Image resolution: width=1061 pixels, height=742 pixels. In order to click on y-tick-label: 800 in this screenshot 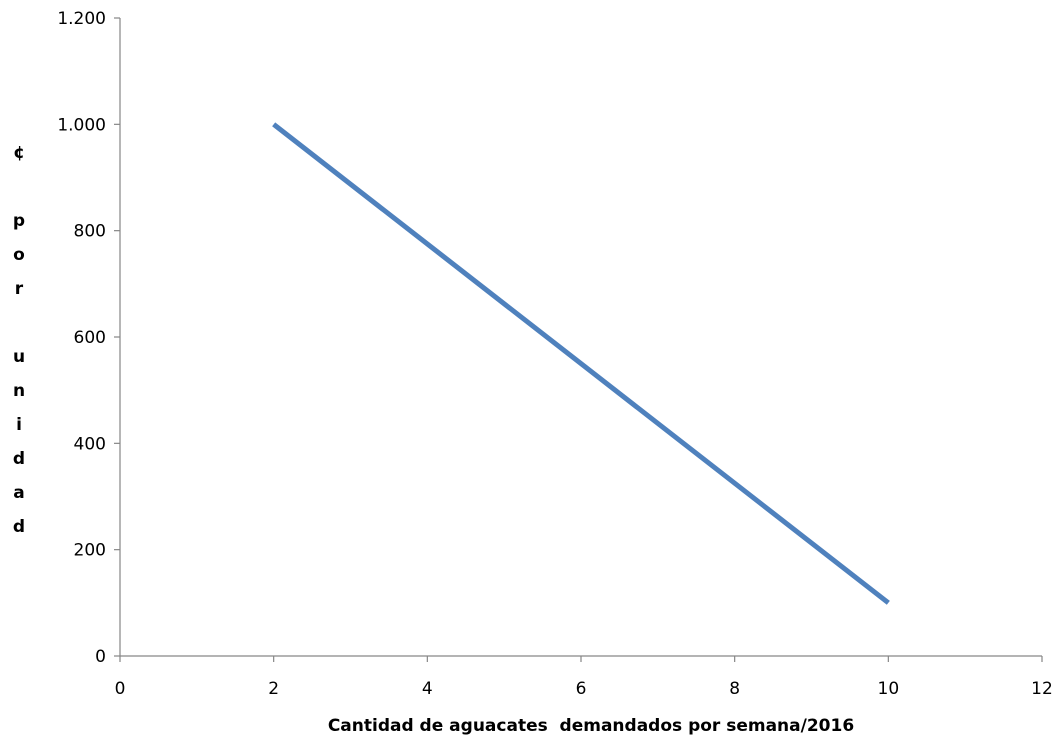, I will do `click(90, 232)`.